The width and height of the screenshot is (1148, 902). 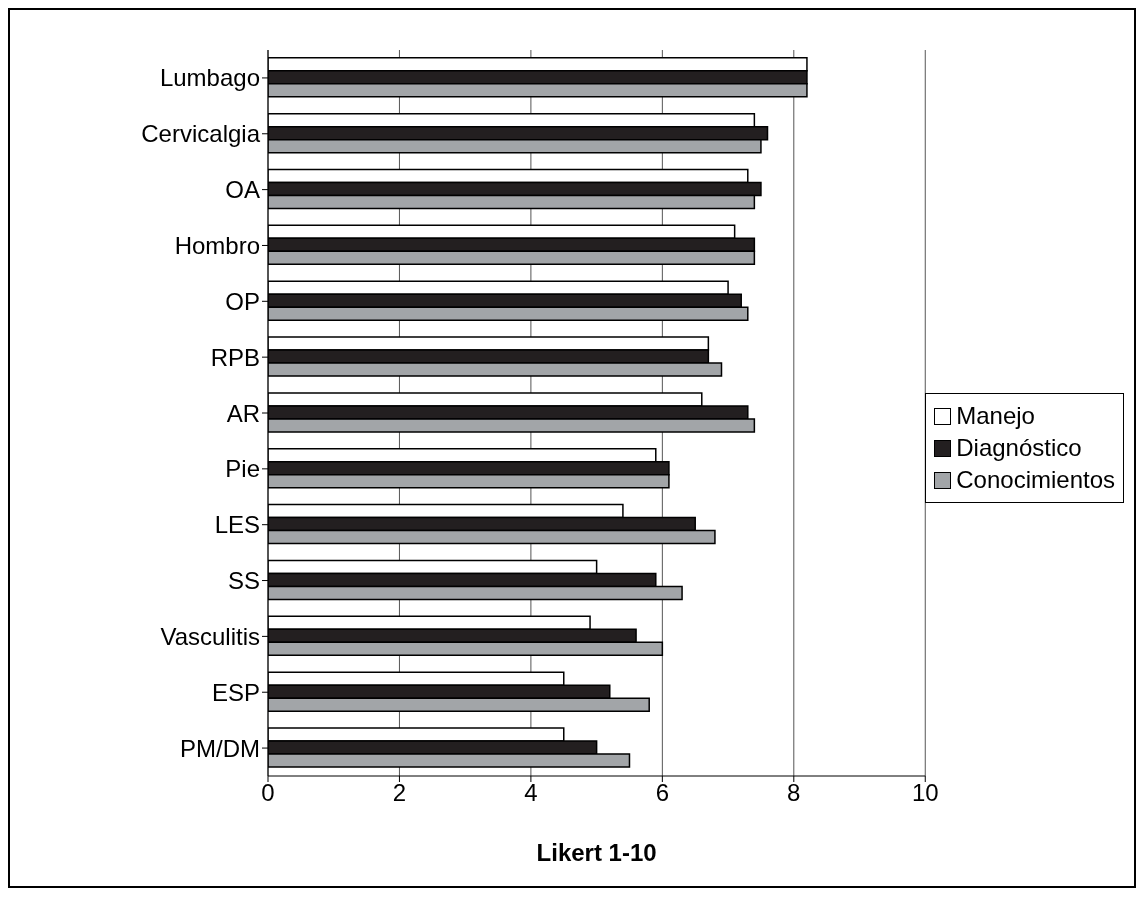 What do you see at coordinates (1019, 448) in the screenshot?
I see `legend-label: Diagnóstico` at bounding box center [1019, 448].